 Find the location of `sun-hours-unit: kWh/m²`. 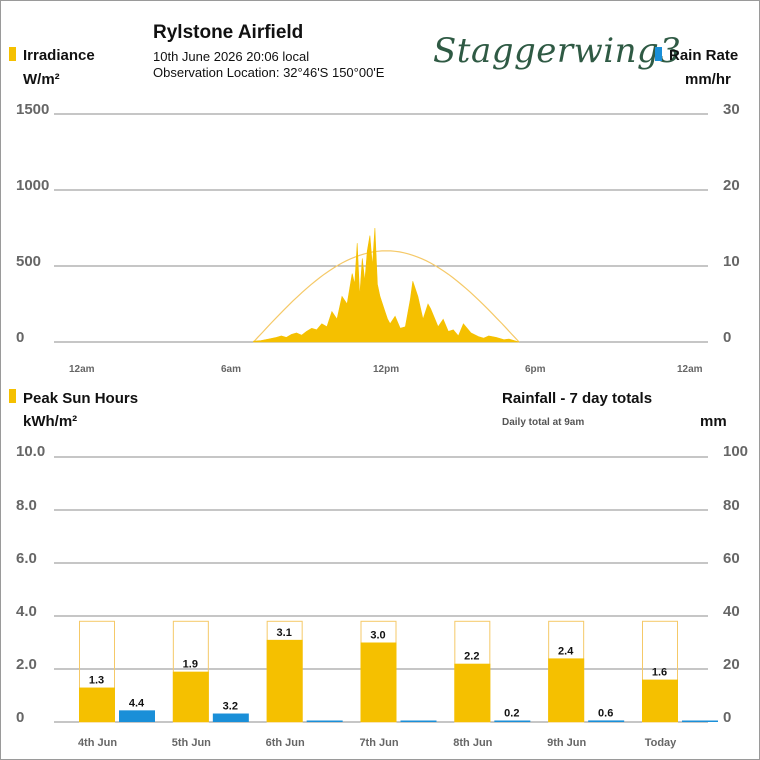

sun-hours-unit: kWh/m² is located at coordinates (50, 421).